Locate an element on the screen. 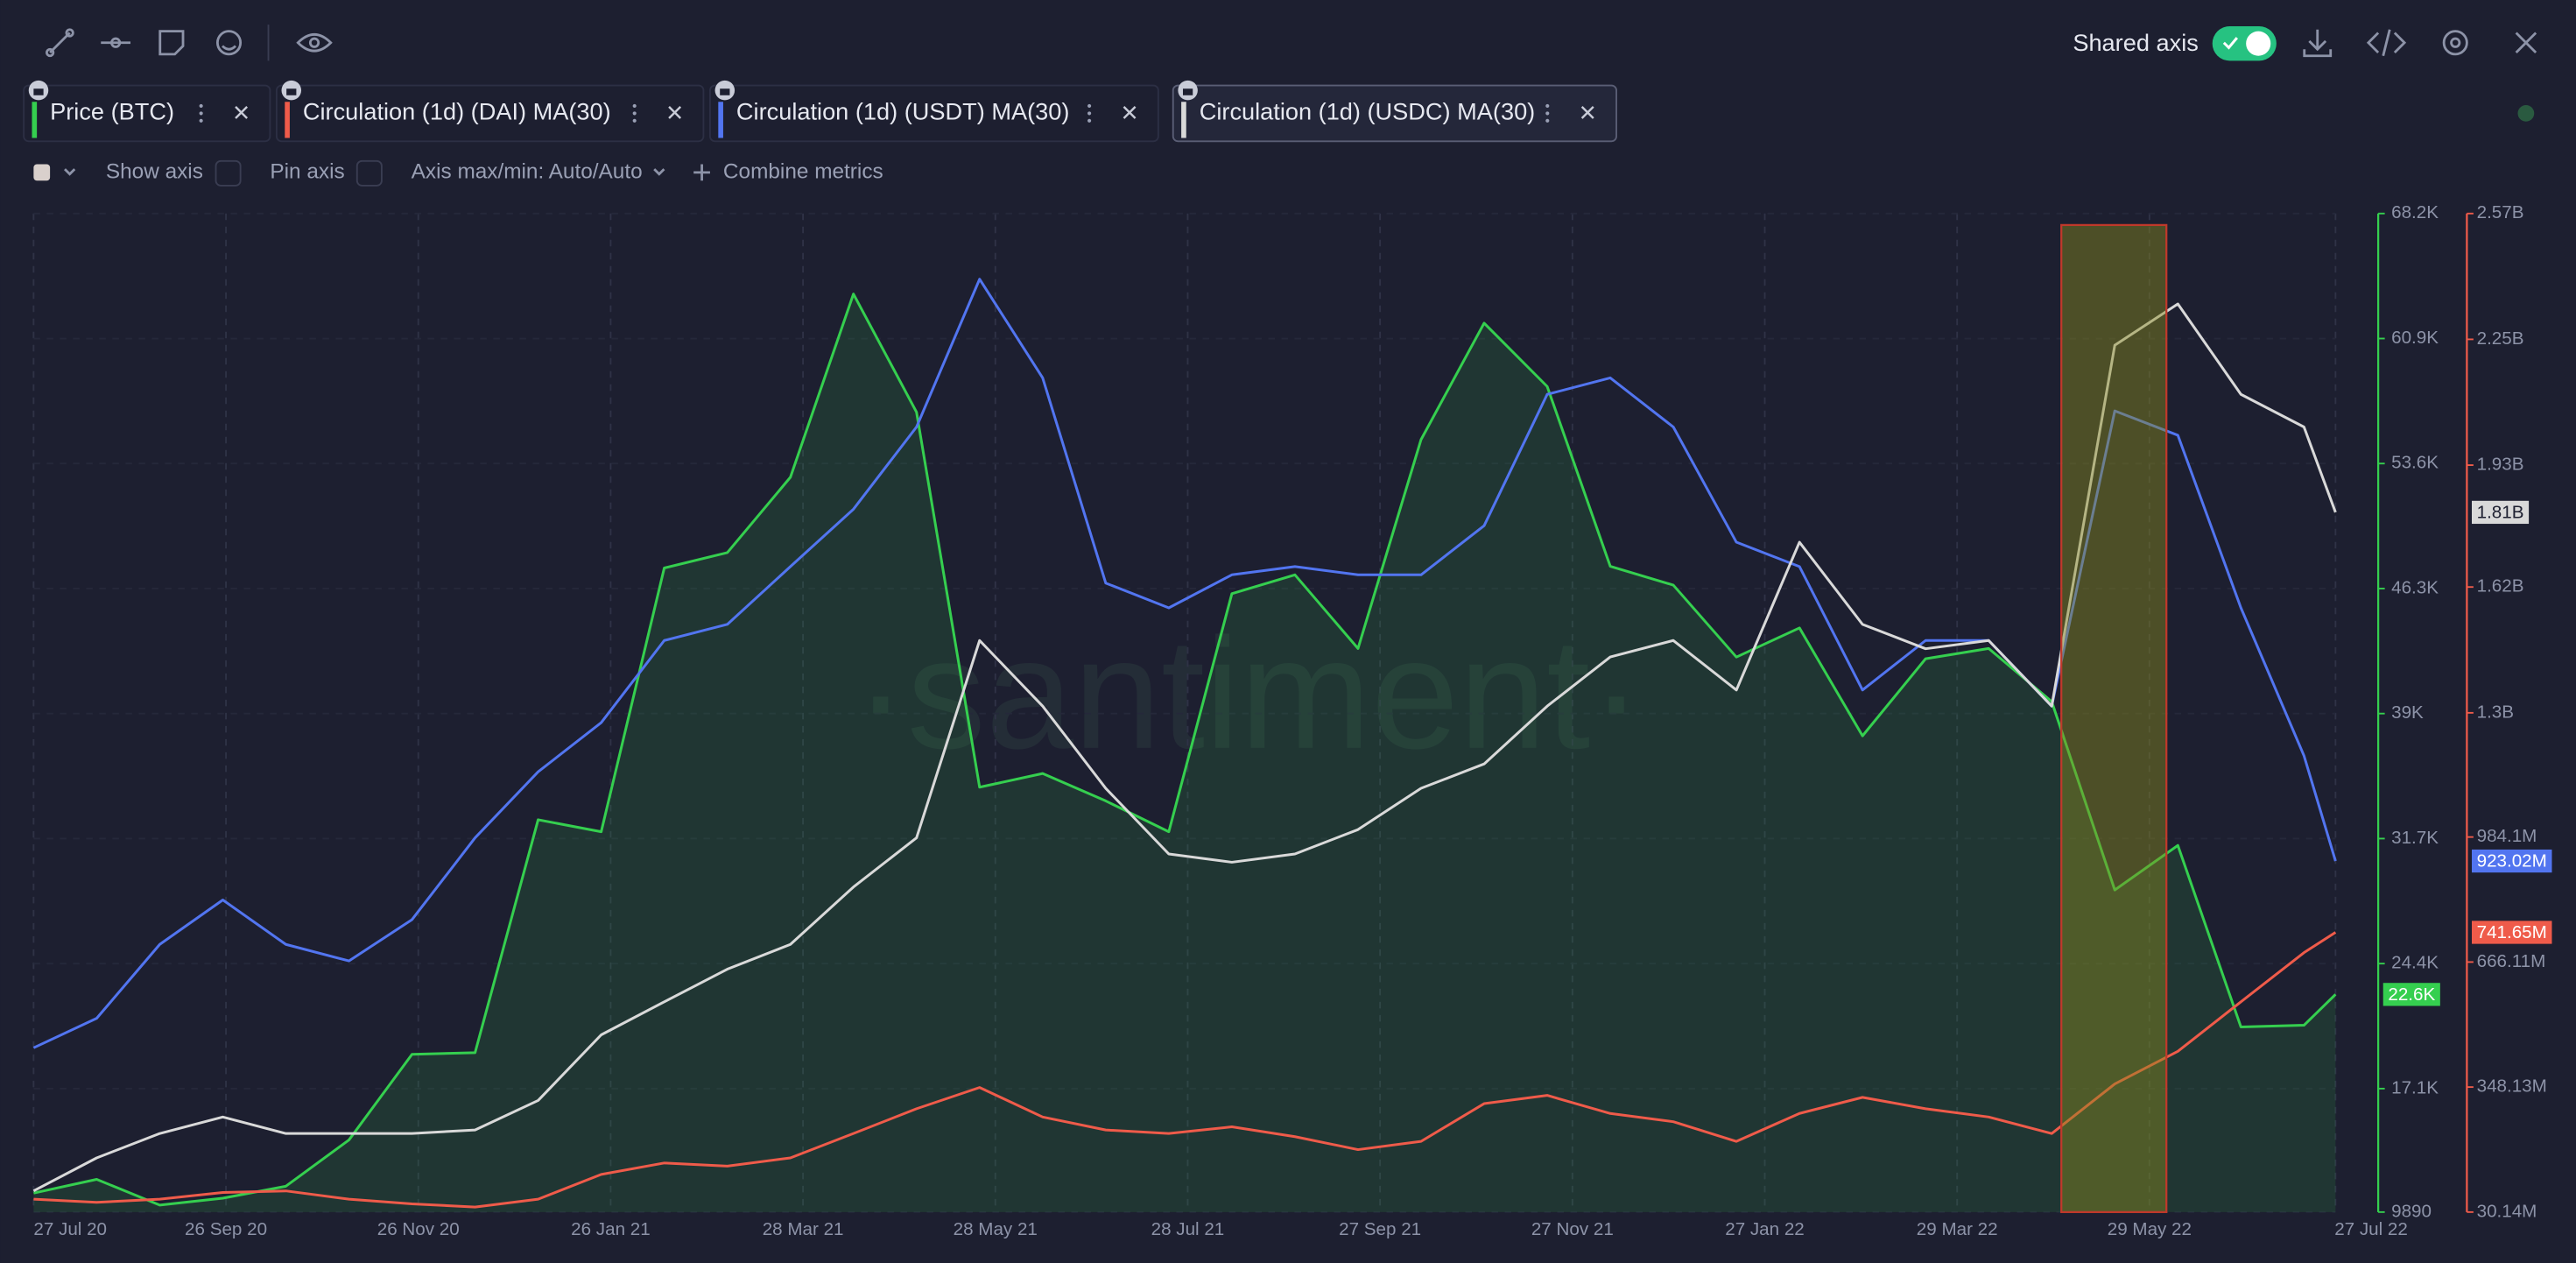 The image size is (2576, 1263). metric-tab: Circulation (1d) (USDT) MA(30) is located at coordinates (934, 112).